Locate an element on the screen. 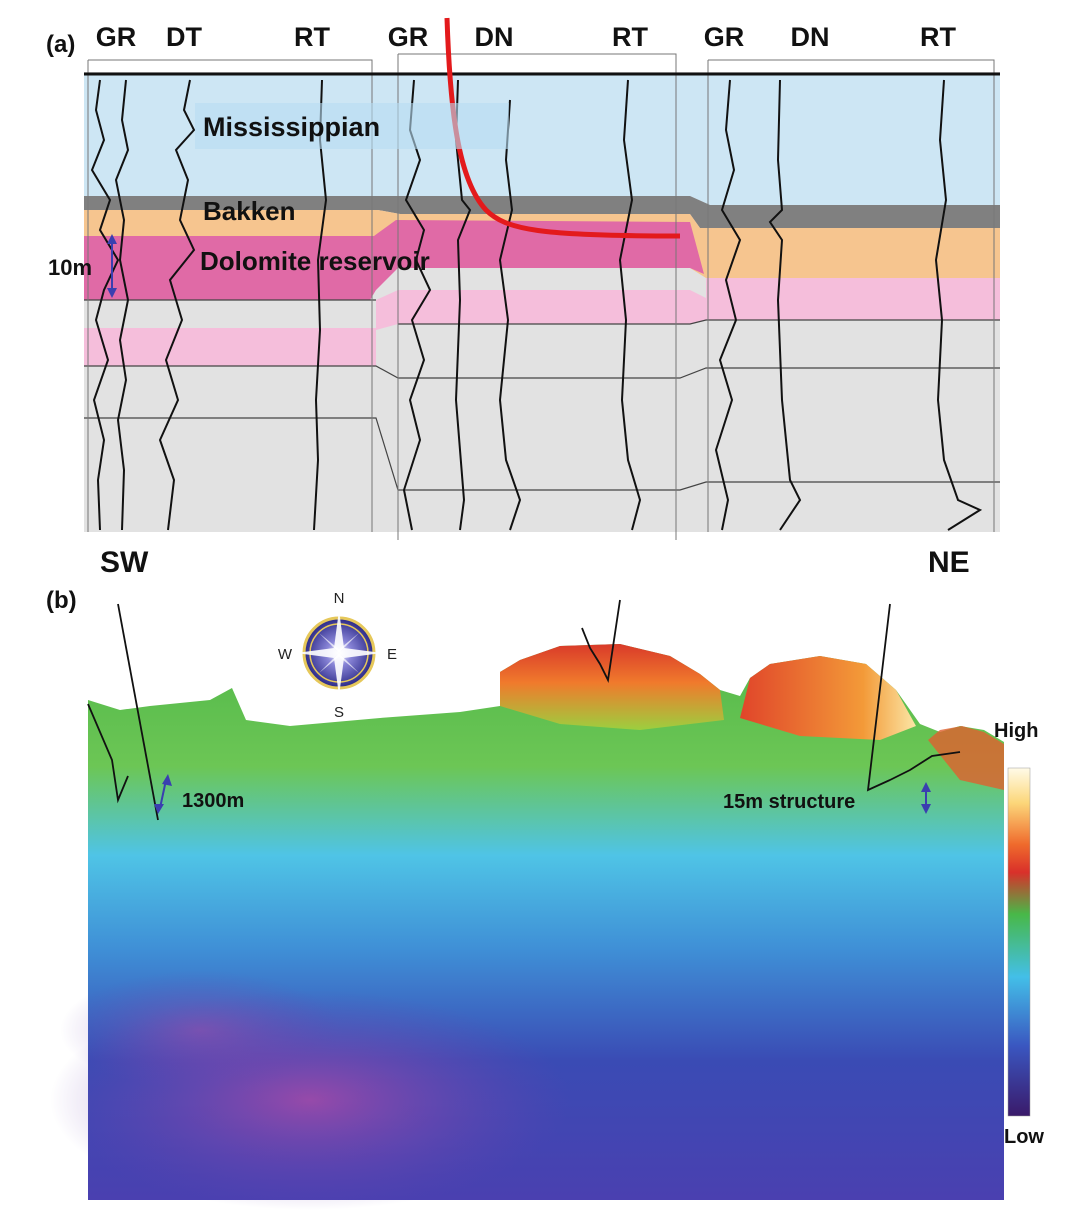  track-gr-3: GR is located at coordinates (724, 37).